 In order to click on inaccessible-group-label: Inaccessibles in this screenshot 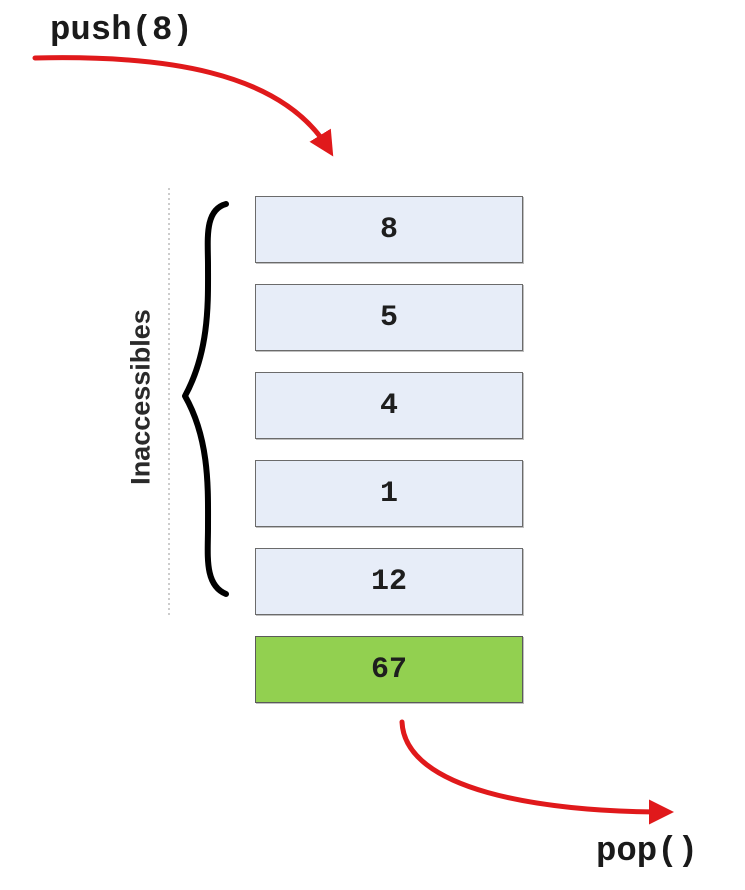, I will do `click(140, 397)`.